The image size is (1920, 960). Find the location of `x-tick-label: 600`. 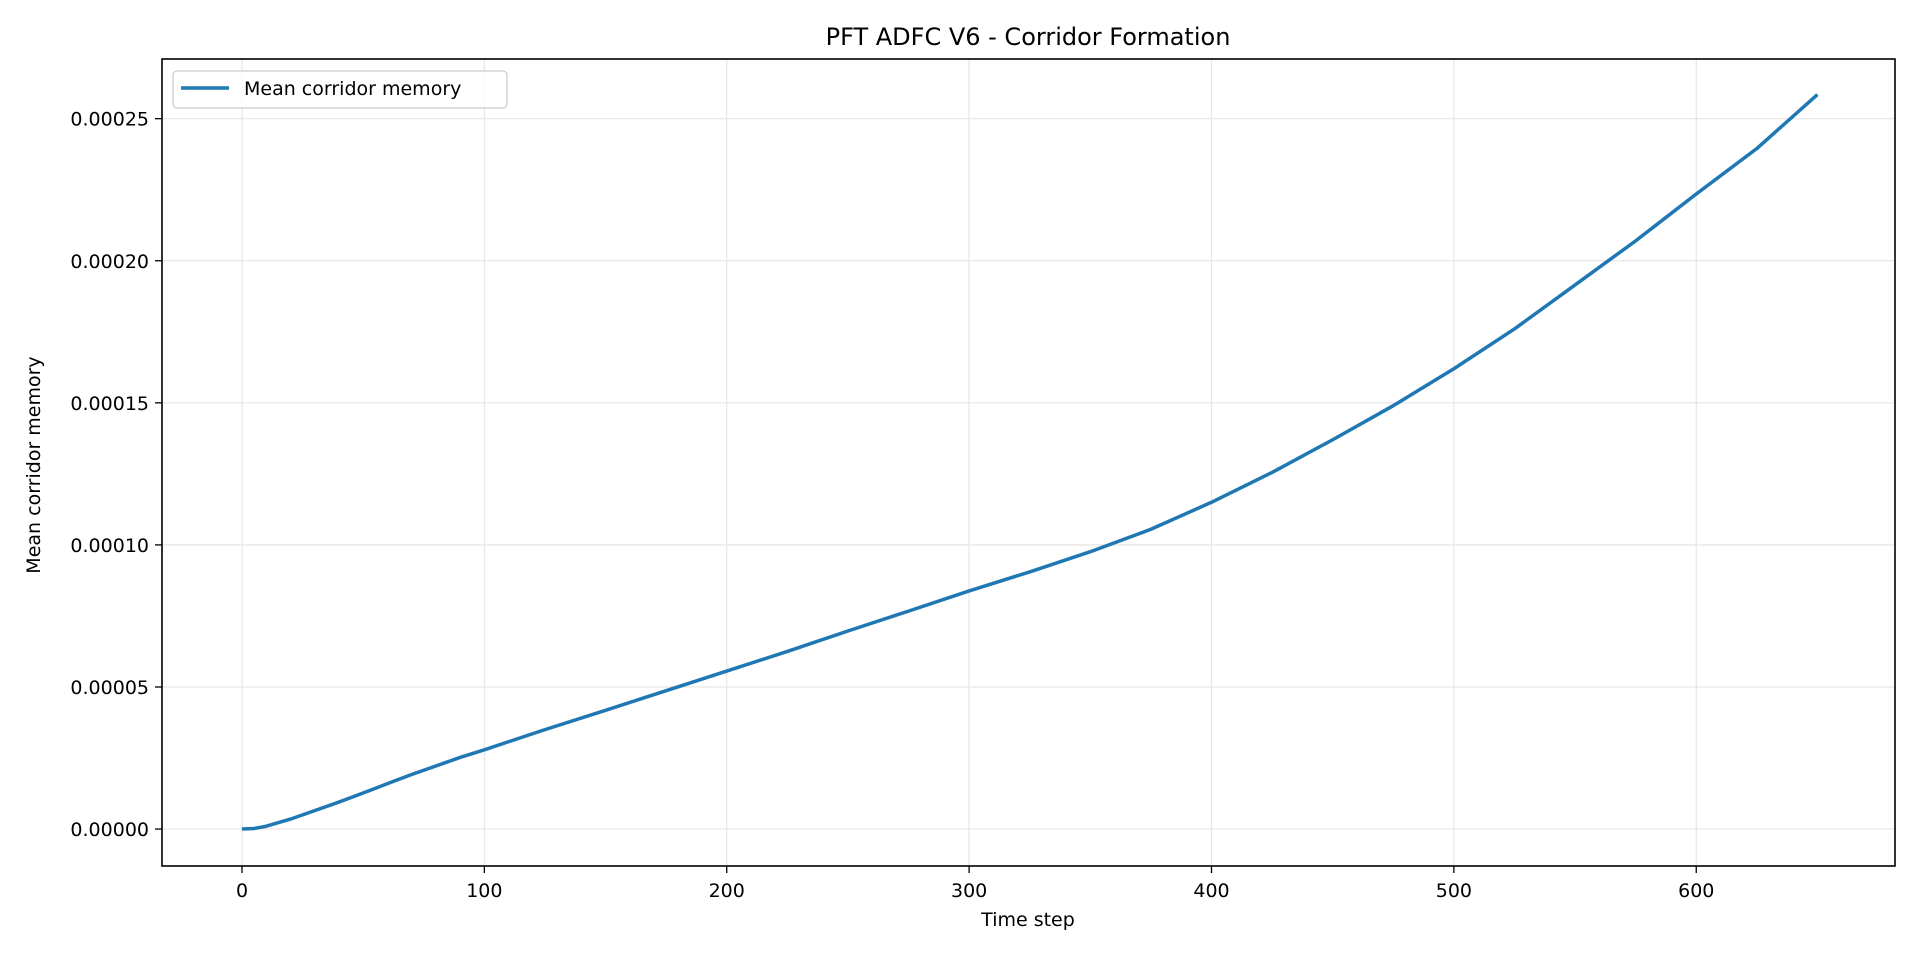

x-tick-label: 600 is located at coordinates (1696, 891).